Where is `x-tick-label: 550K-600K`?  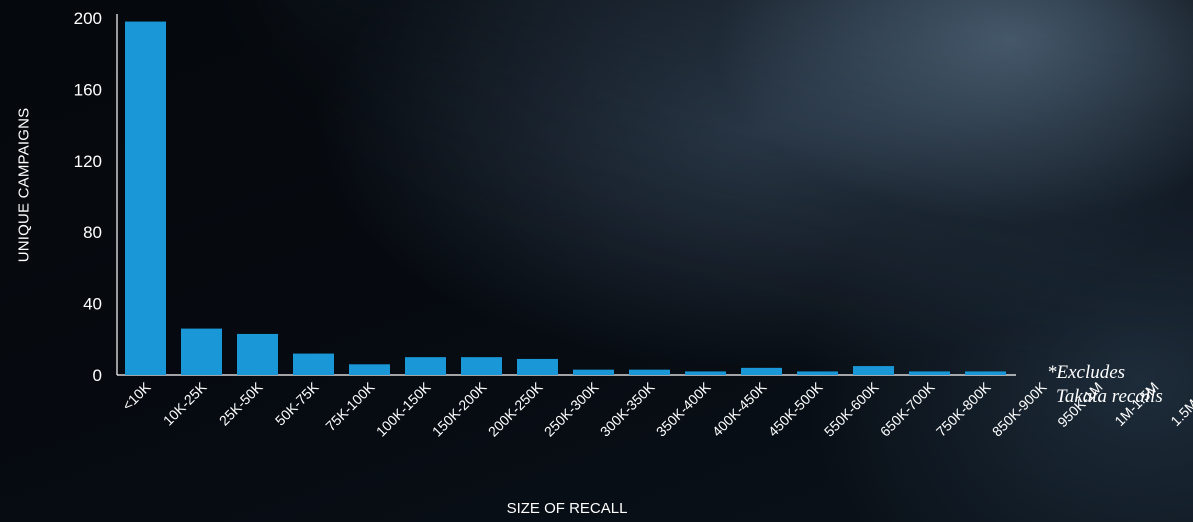 x-tick-label: 550K-600K is located at coordinates (851, 408).